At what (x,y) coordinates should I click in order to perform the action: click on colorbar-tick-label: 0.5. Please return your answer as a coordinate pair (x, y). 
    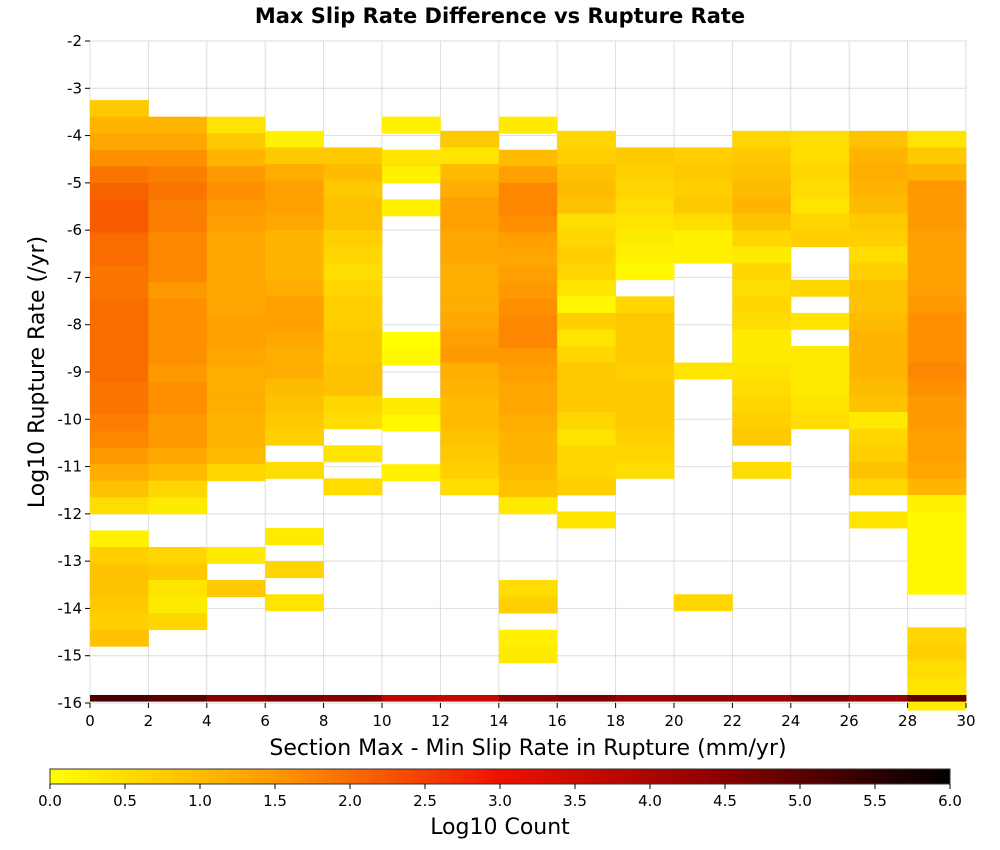
    Looking at the image, I should click on (125, 801).